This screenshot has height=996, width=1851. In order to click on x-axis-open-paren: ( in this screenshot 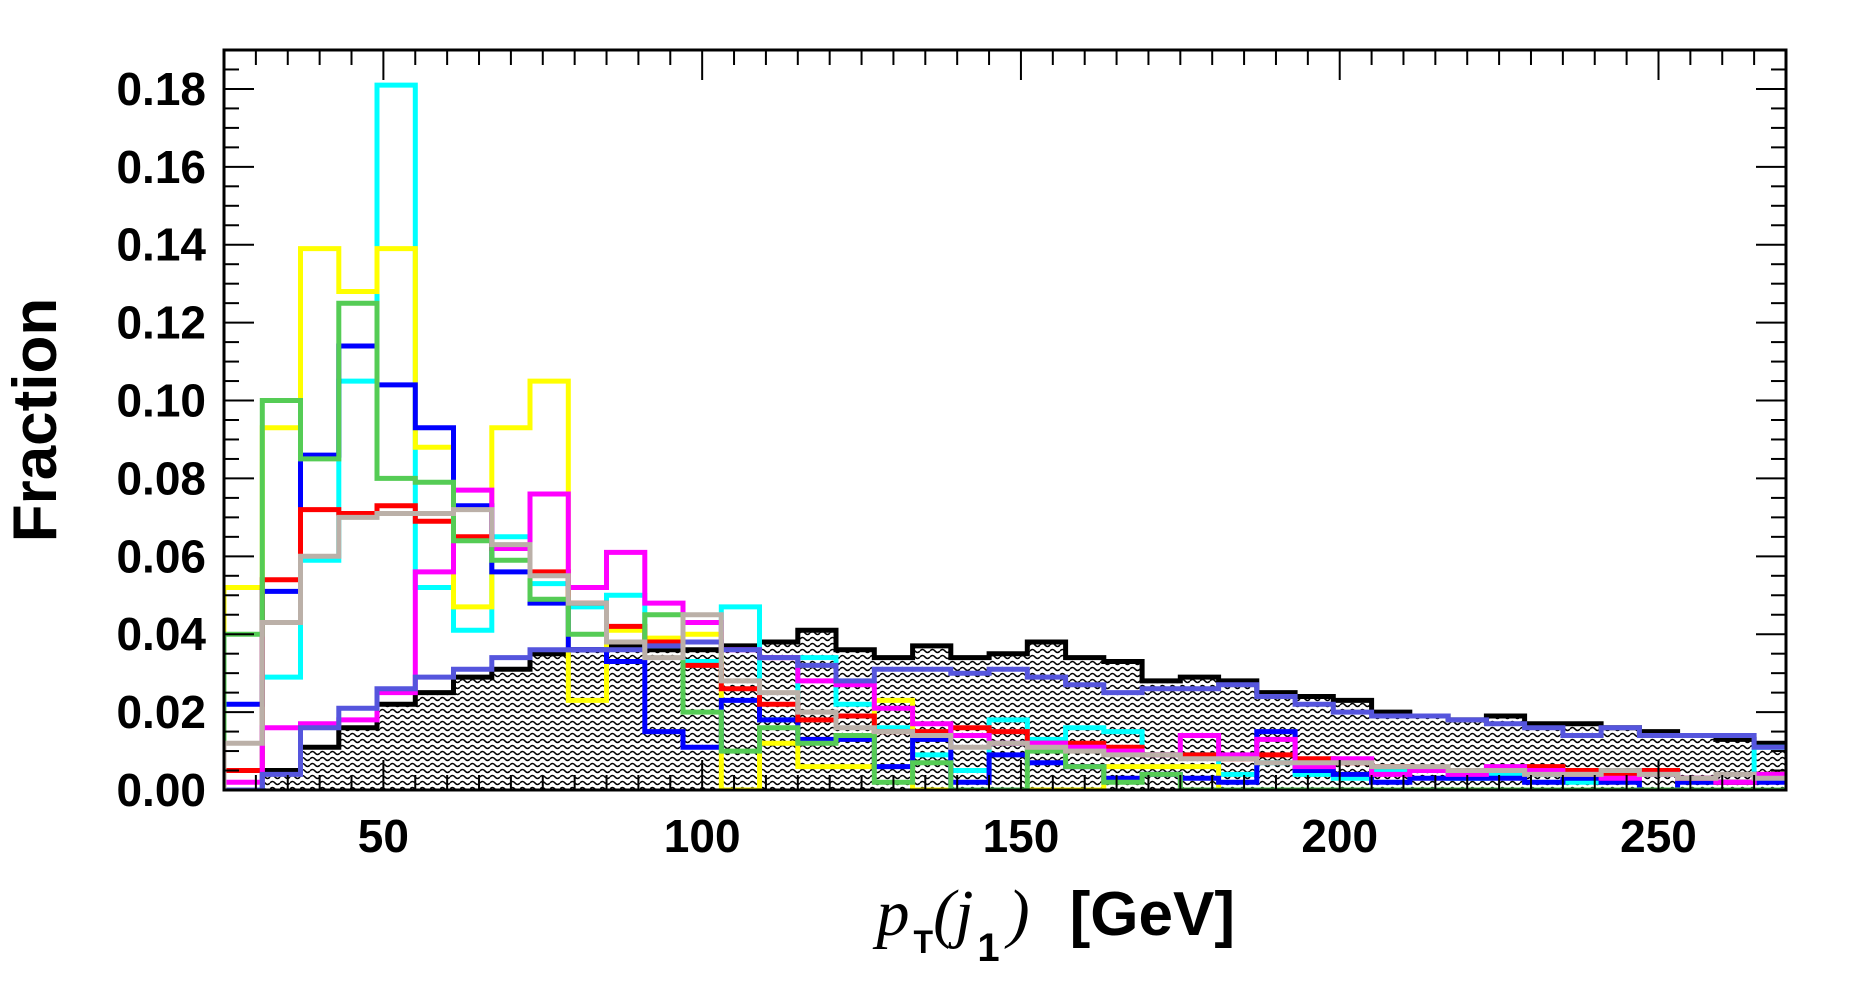, I will do `click(946, 913)`.